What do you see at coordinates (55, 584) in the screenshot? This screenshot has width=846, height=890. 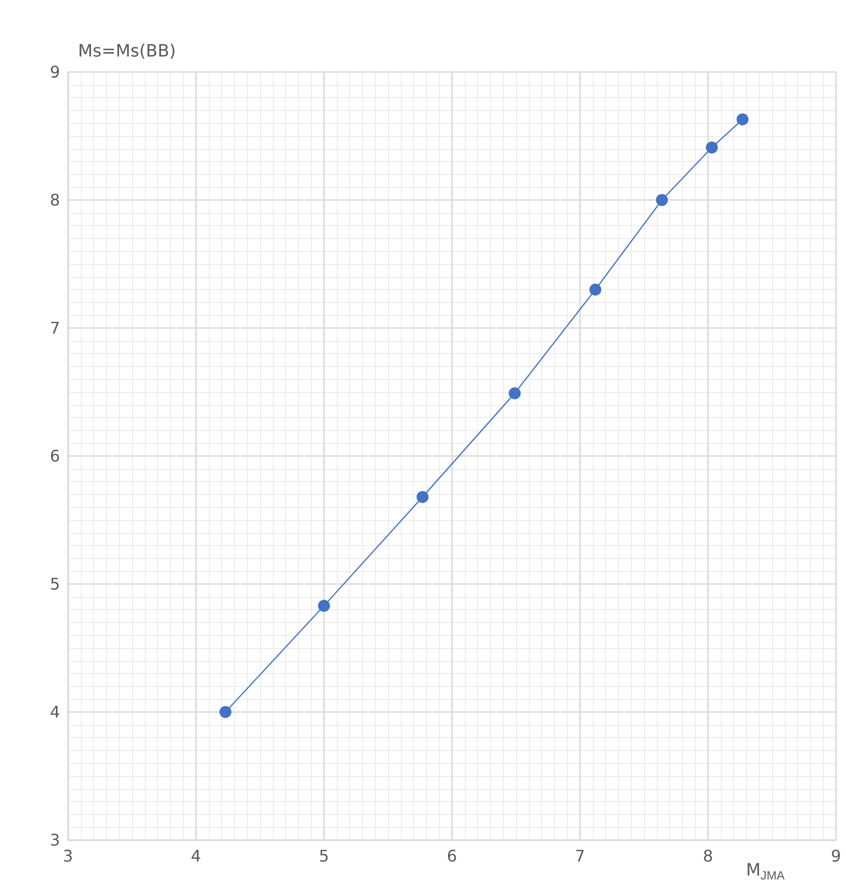 I see `y-tick-label: 5` at bounding box center [55, 584].